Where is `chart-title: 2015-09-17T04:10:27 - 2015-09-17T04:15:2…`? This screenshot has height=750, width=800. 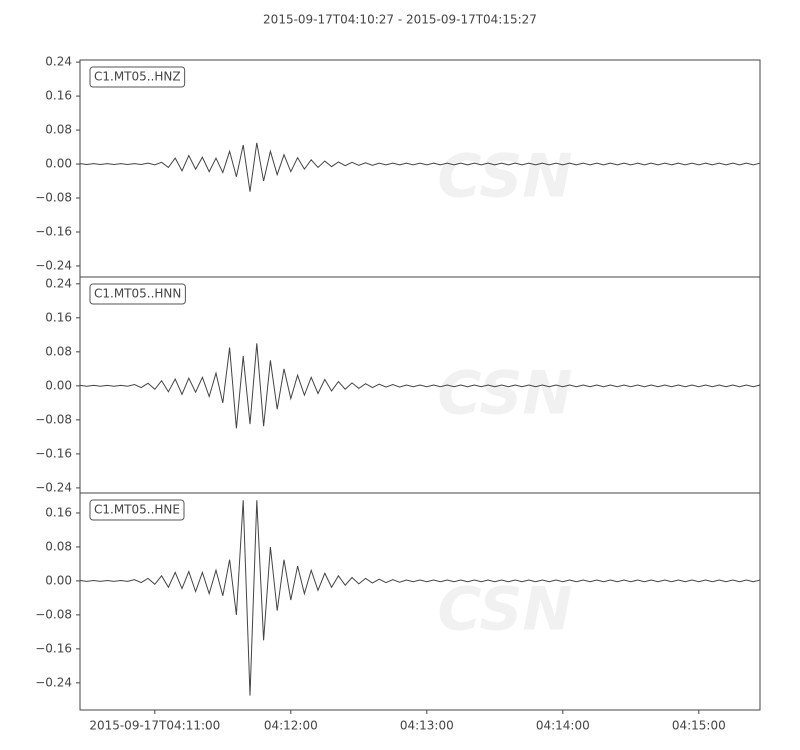
chart-title: 2015-09-17T04:10:27 - 2015-09-17T04:15:2… is located at coordinates (400, 20).